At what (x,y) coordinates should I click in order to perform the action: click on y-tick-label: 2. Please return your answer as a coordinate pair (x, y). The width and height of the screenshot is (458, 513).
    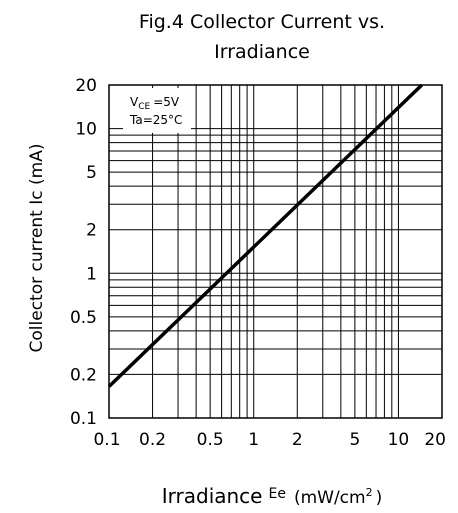
    Looking at the image, I should click on (91, 231).